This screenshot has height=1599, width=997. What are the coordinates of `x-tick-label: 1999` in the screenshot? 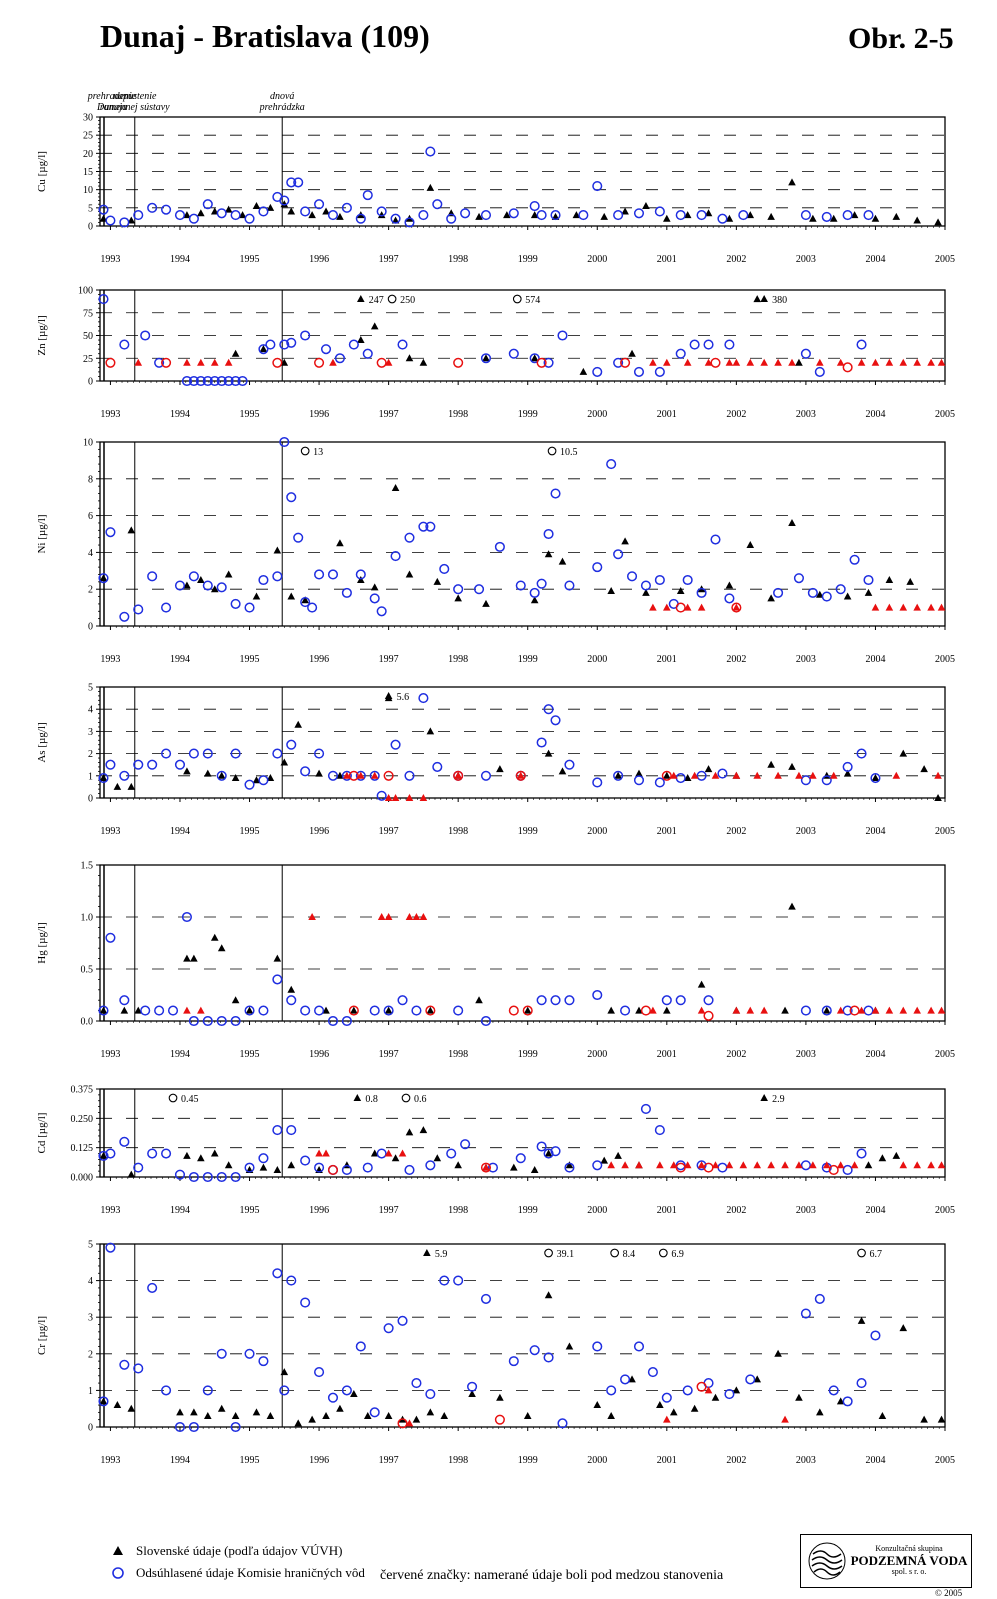 It's located at (528, 831).